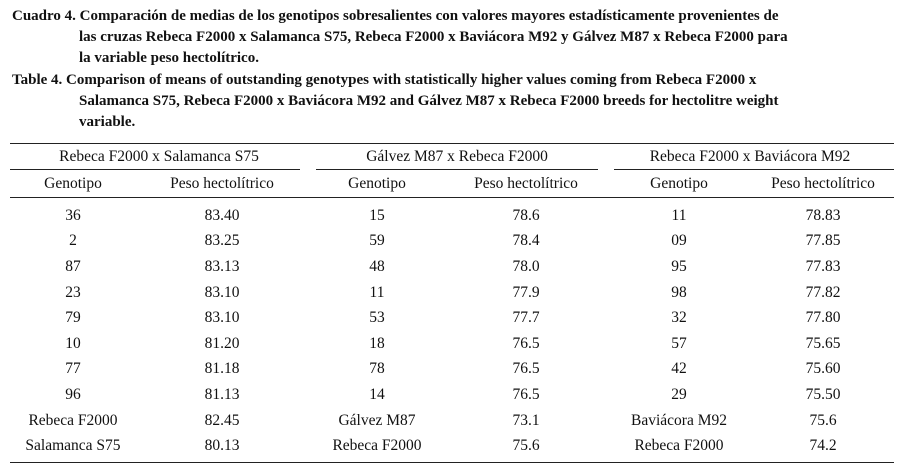 The image size is (904, 463). Describe the element at coordinates (377, 266) in the screenshot. I see `table-cell: 48` at that location.